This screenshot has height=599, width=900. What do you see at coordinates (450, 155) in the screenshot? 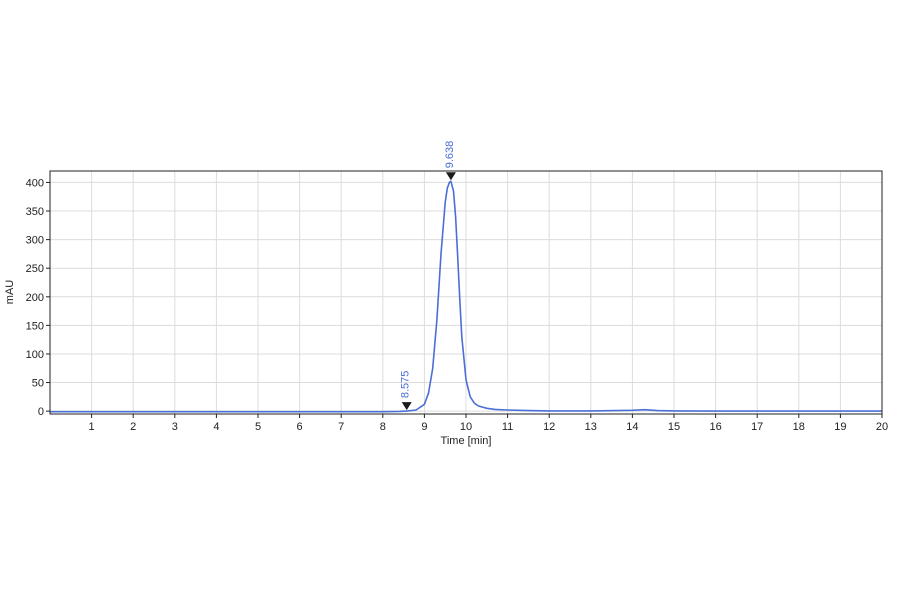
I see `peak-label: 9.638` at bounding box center [450, 155].